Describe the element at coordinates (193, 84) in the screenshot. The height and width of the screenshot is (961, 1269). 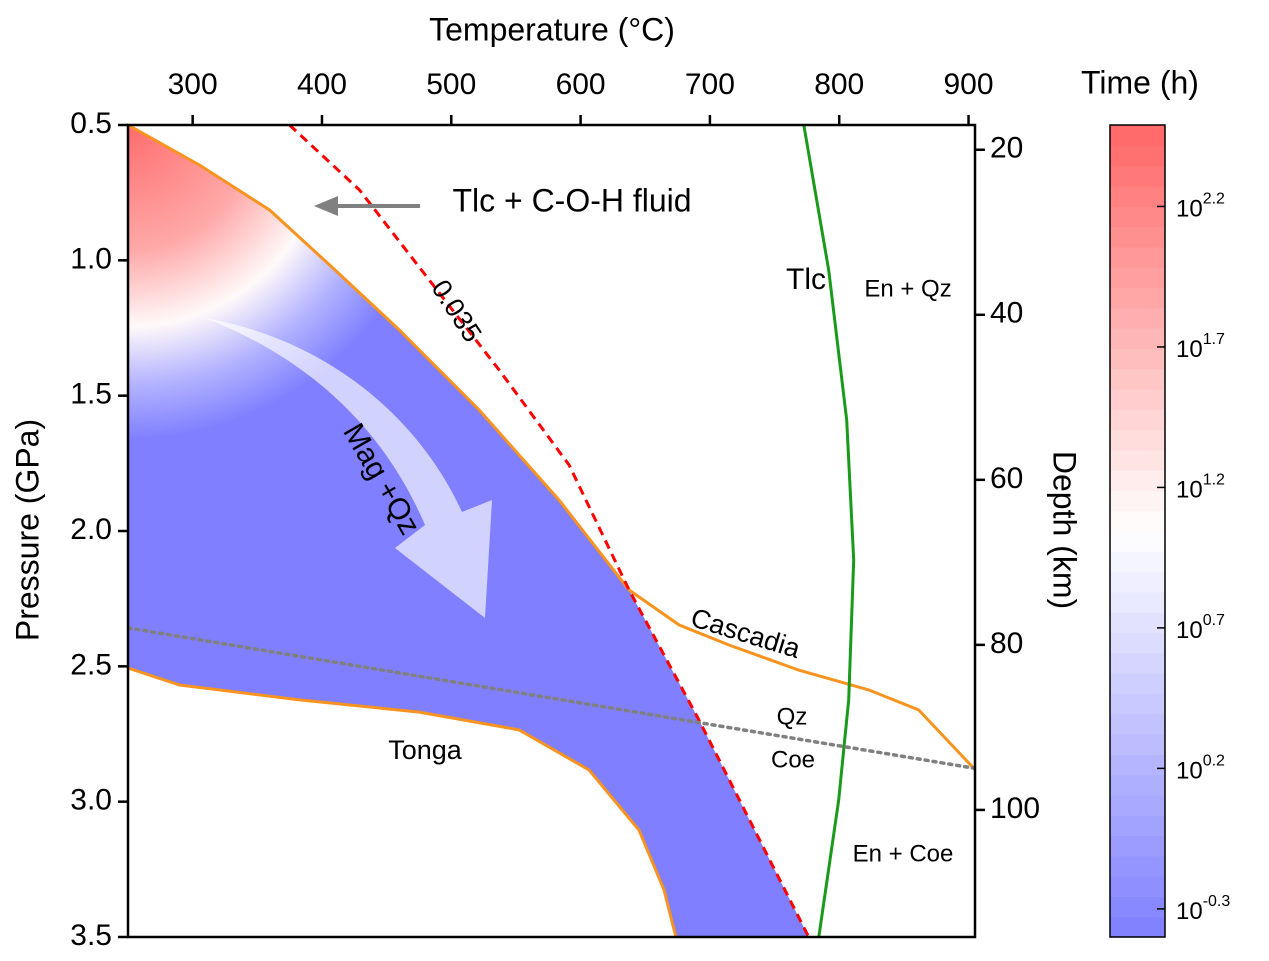
I see `x-tick-label: 300` at that location.